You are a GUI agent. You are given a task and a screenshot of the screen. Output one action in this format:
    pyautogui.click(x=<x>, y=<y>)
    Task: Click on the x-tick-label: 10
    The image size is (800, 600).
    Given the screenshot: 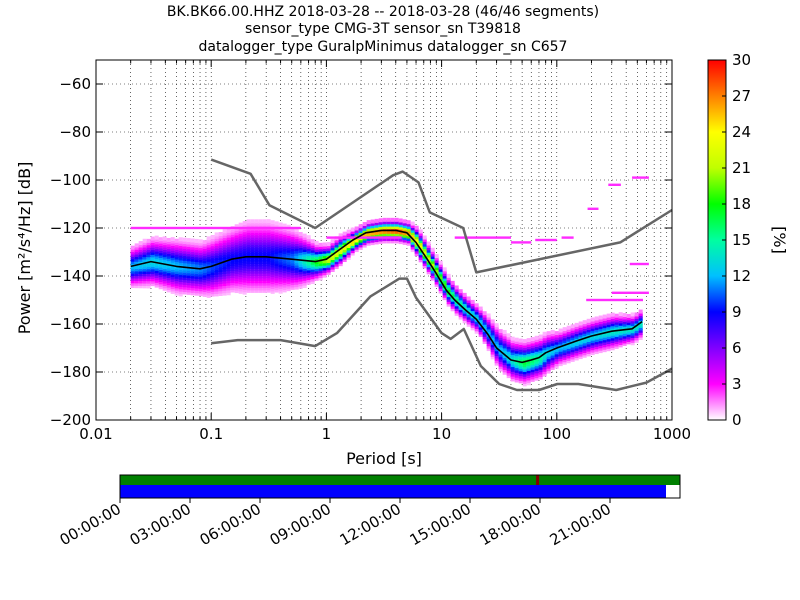 What is the action you would take?
    pyautogui.click(x=441, y=434)
    